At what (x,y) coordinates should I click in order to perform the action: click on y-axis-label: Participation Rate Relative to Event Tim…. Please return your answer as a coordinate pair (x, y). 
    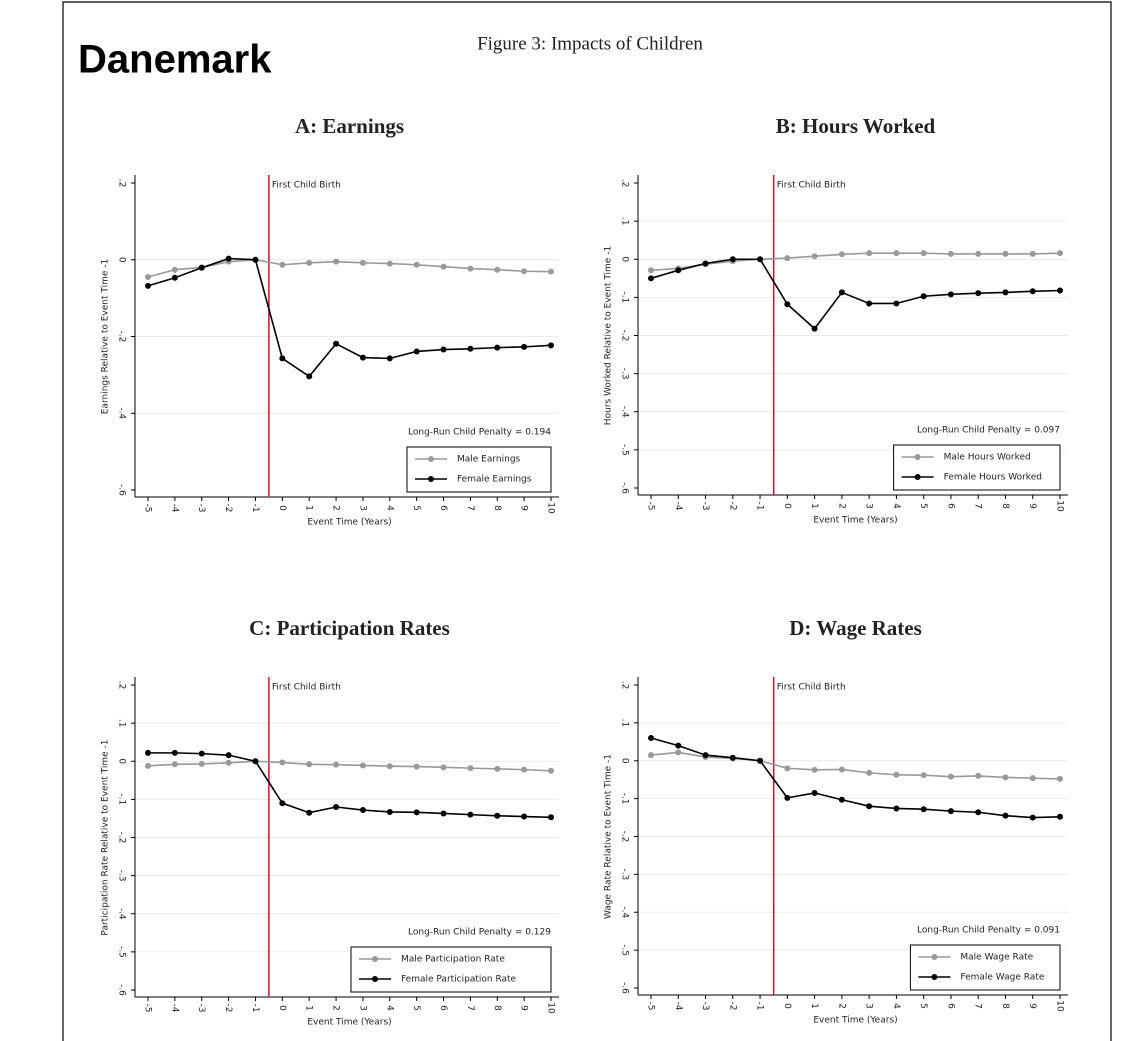
    Looking at the image, I should click on (106, 837).